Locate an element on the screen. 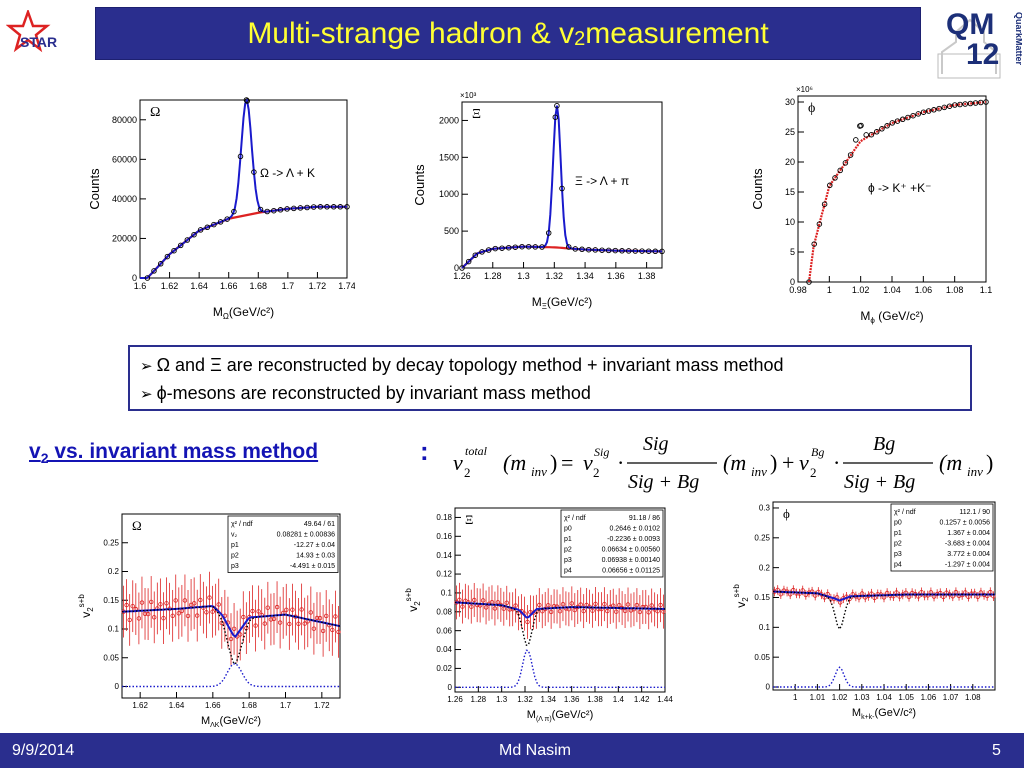  axis-multiplier: ×10⁶ is located at coordinates (804, 89).